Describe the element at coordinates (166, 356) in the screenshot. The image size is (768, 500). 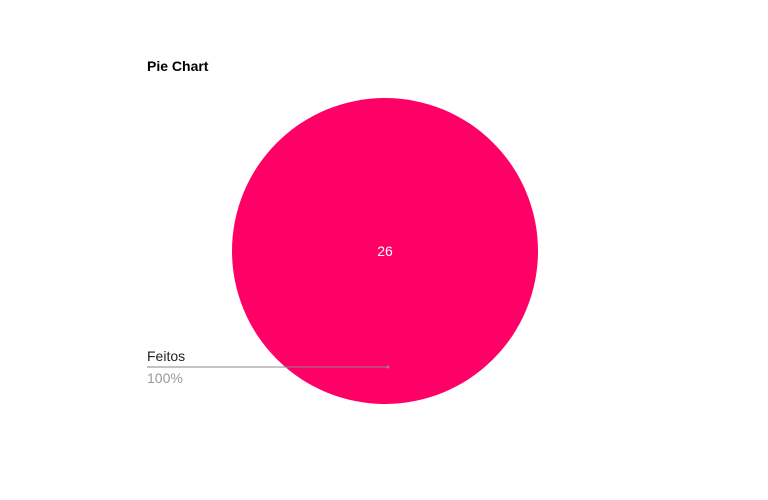
I see `legend-label: Feitos` at that location.